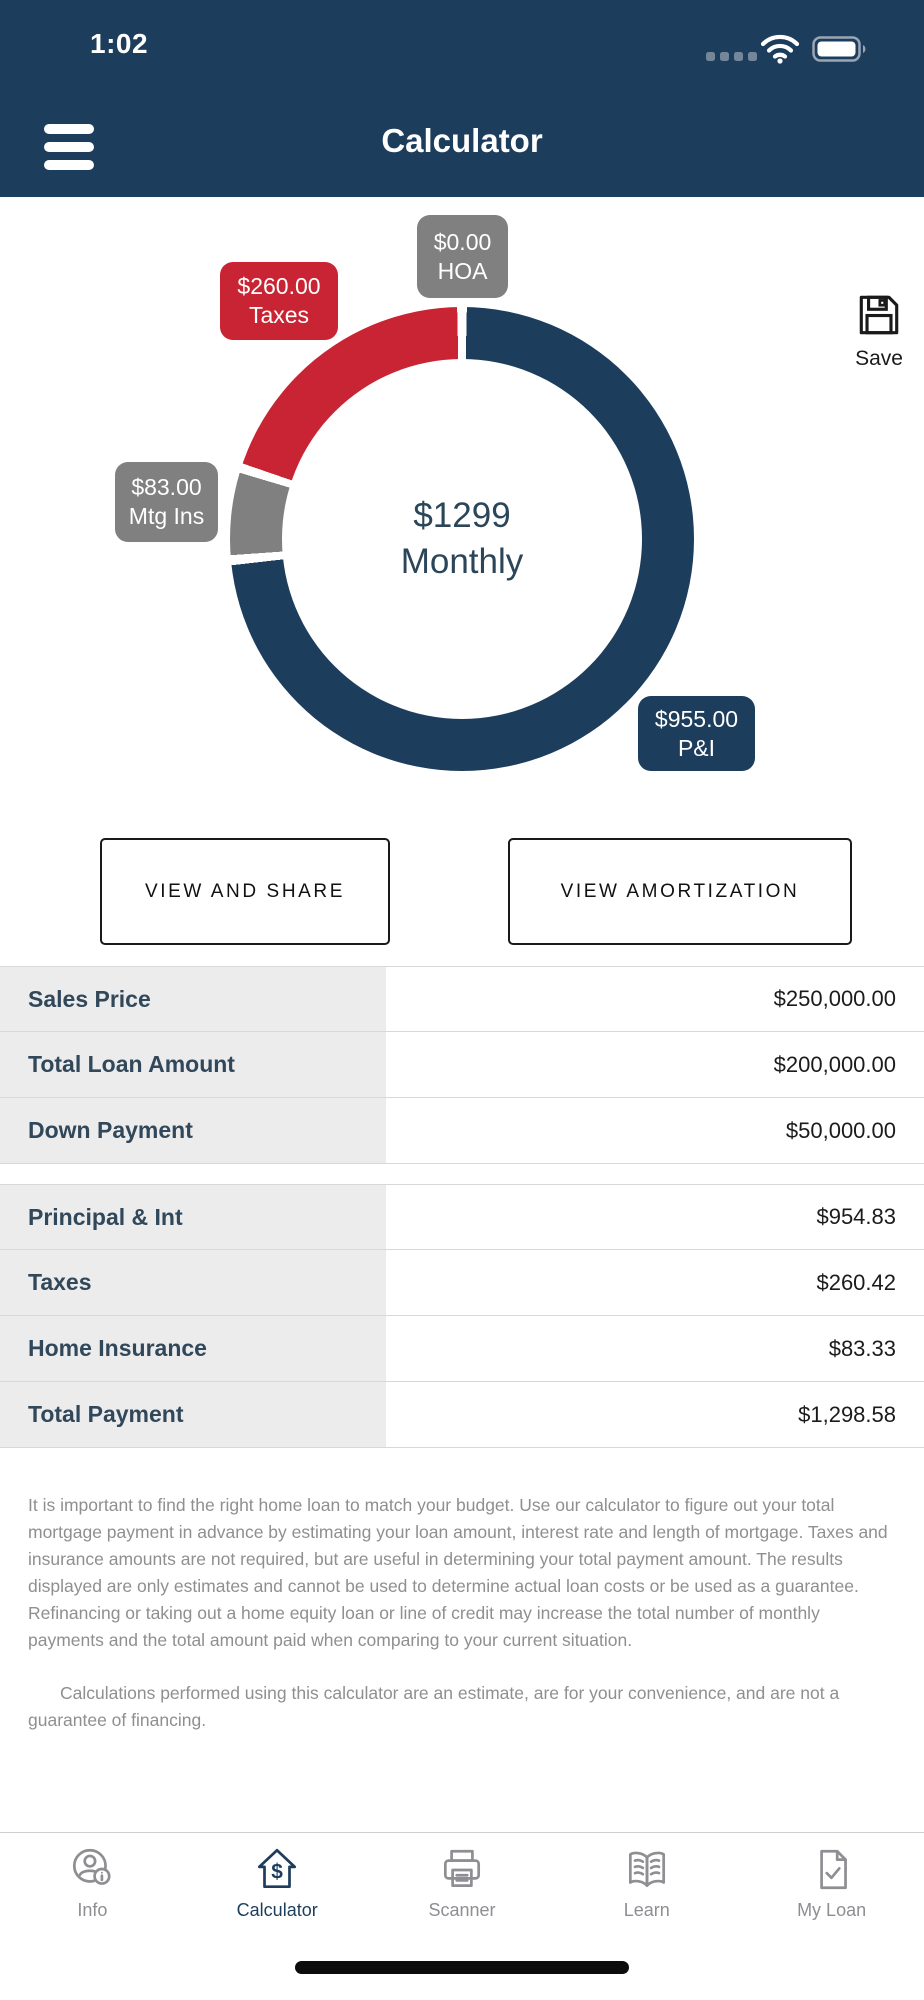 The width and height of the screenshot is (924, 2000). What do you see at coordinates (277, 1910) in the screenshot?
I see `tab-label: Calculator` at bounding box center [277, 1910].